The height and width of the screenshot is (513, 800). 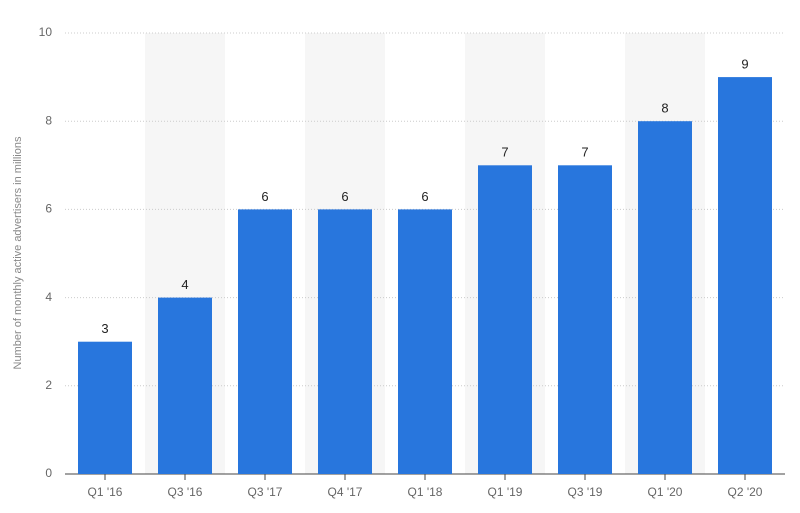 What do you see at coordinates (48, 385) in the screenshot?
I see `y-tick-label: 2` at bounding box center [48, 385].